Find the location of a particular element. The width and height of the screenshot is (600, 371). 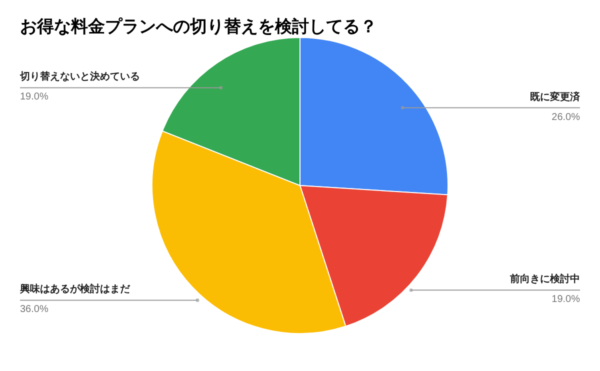

slice-label: 既に変更済 is located at coordinates (555, 96).